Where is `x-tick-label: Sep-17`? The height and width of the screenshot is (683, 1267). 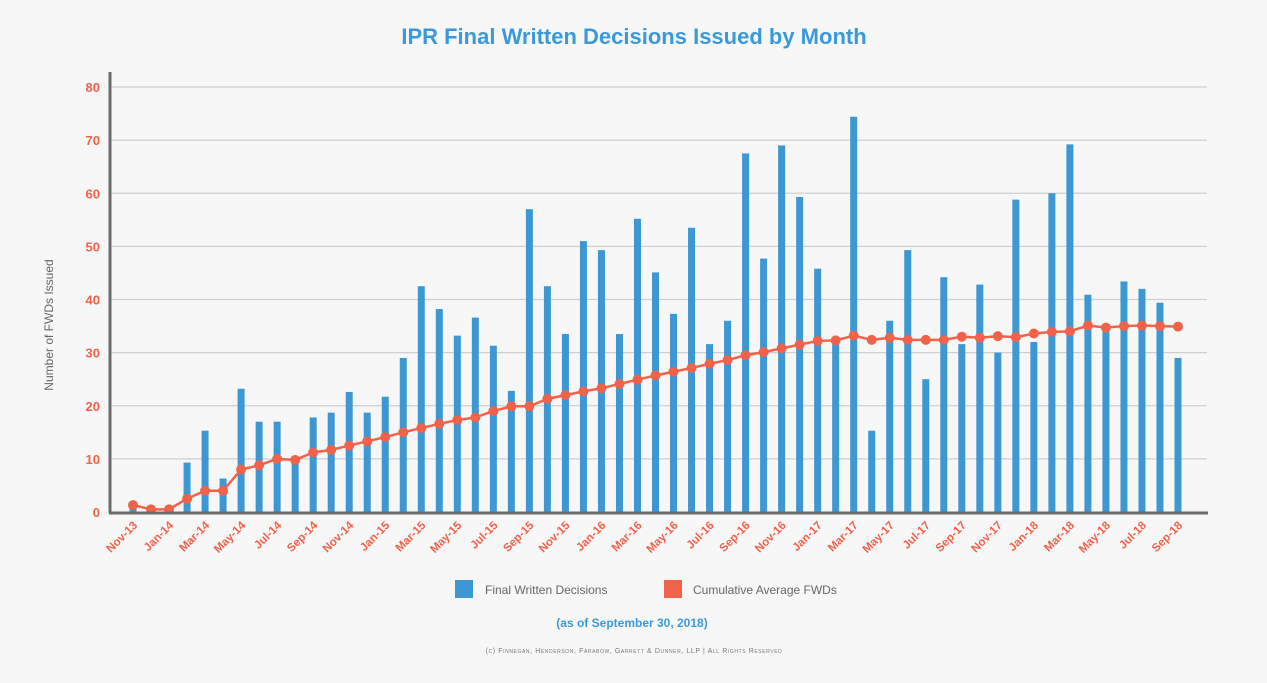 x-tick-label: Sep-17 is located at coordinates (951, 537).